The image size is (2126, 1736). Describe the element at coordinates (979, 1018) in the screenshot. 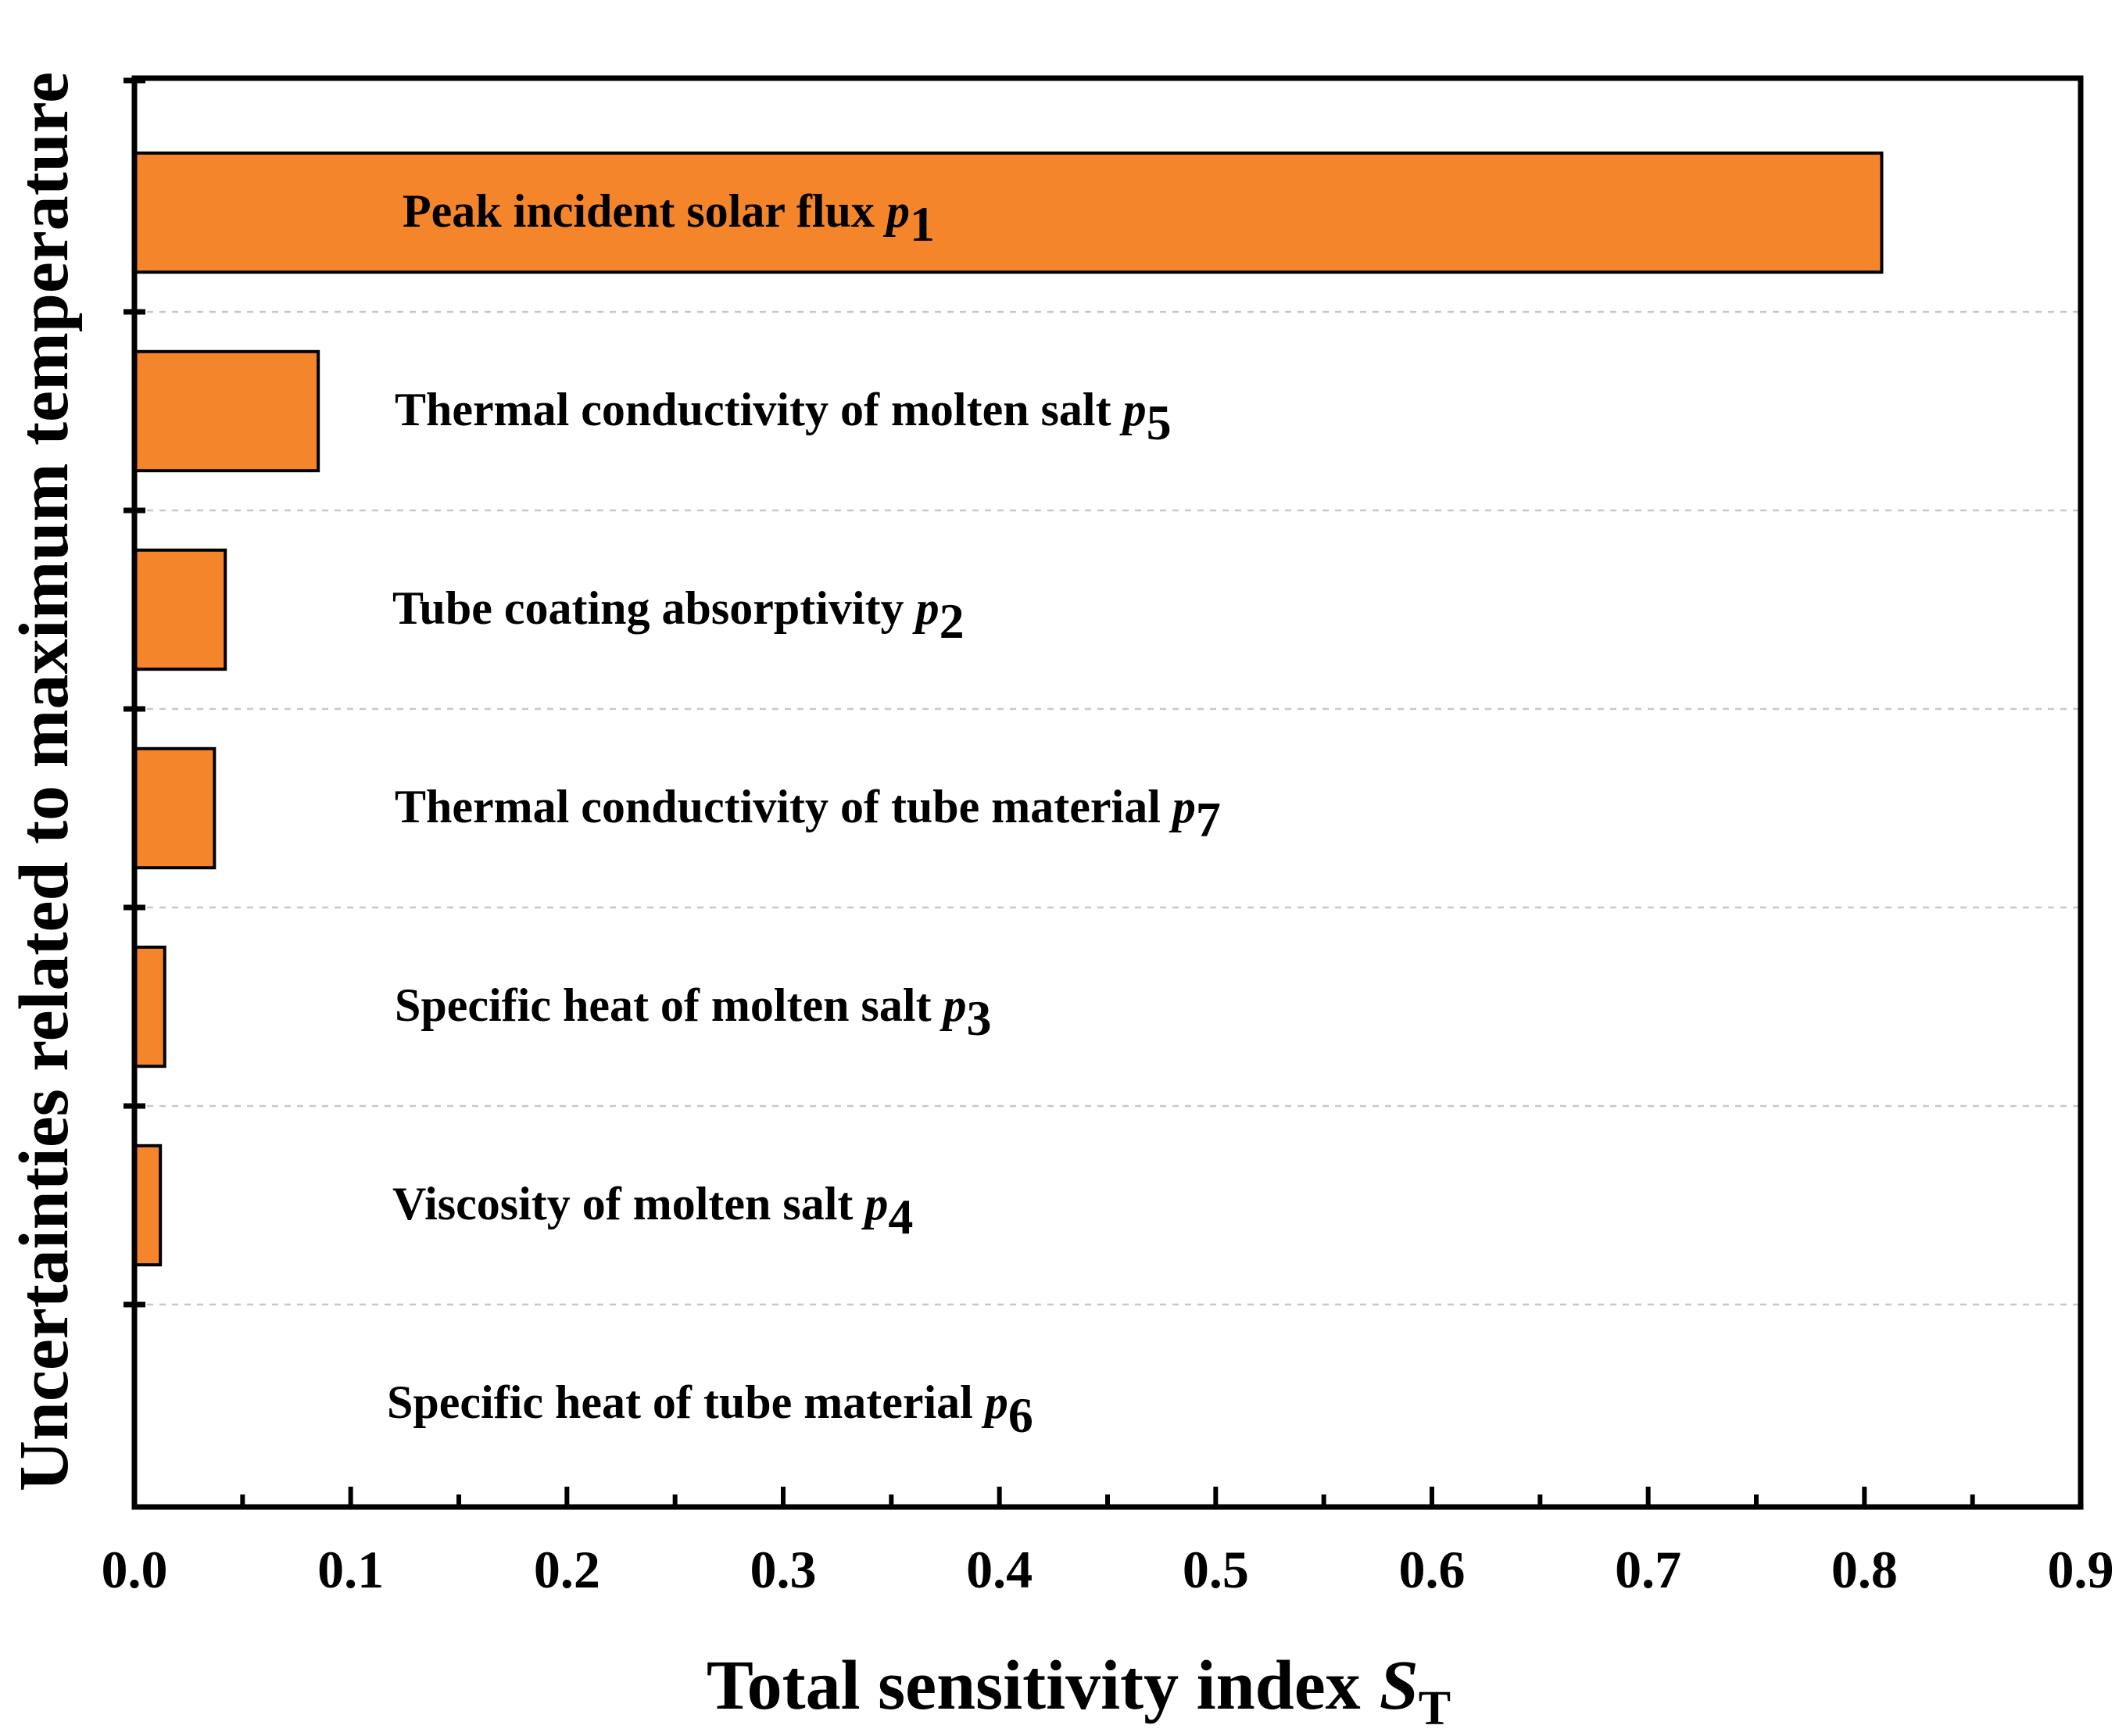

I see `bar-label-subscript: 3` at that location.